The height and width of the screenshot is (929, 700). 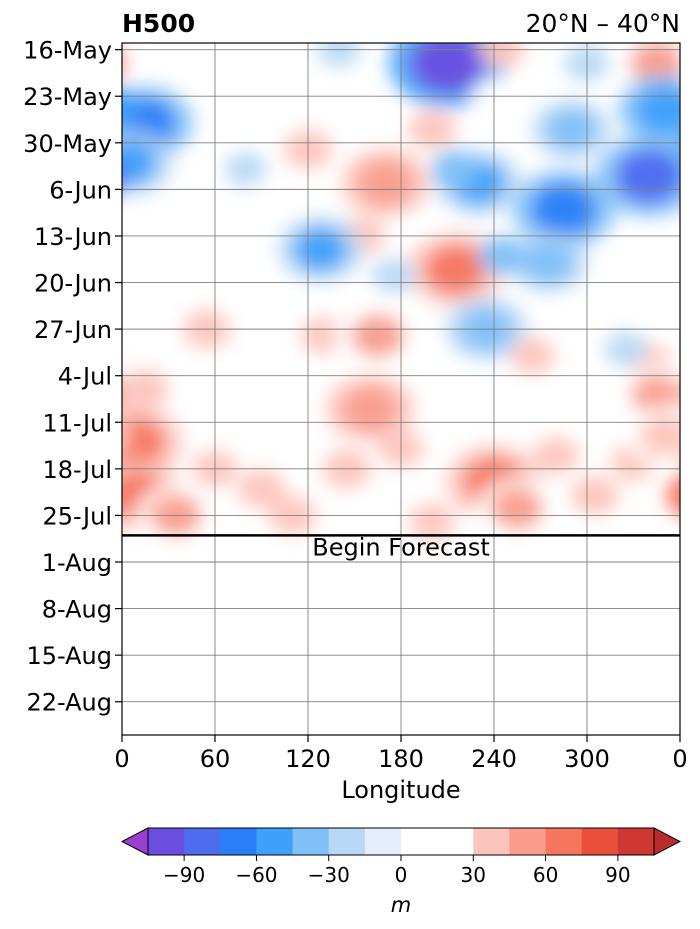 What do you see at coordinates (80, 190) in the screenshot?
I see `y-tick-label: 6-Jun` at bounding box center [80, 190].